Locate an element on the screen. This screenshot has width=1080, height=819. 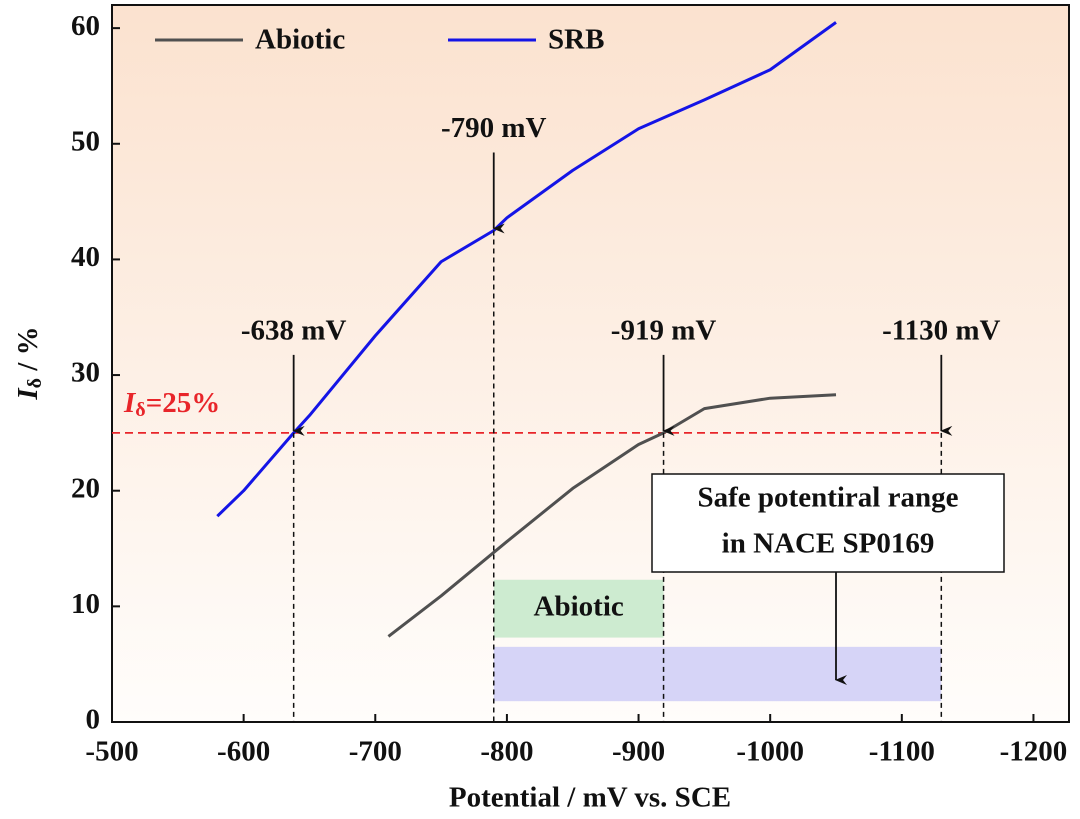
note-box: Safe potentiral range in NACE SP0169 is located at coordinates (828, 523).